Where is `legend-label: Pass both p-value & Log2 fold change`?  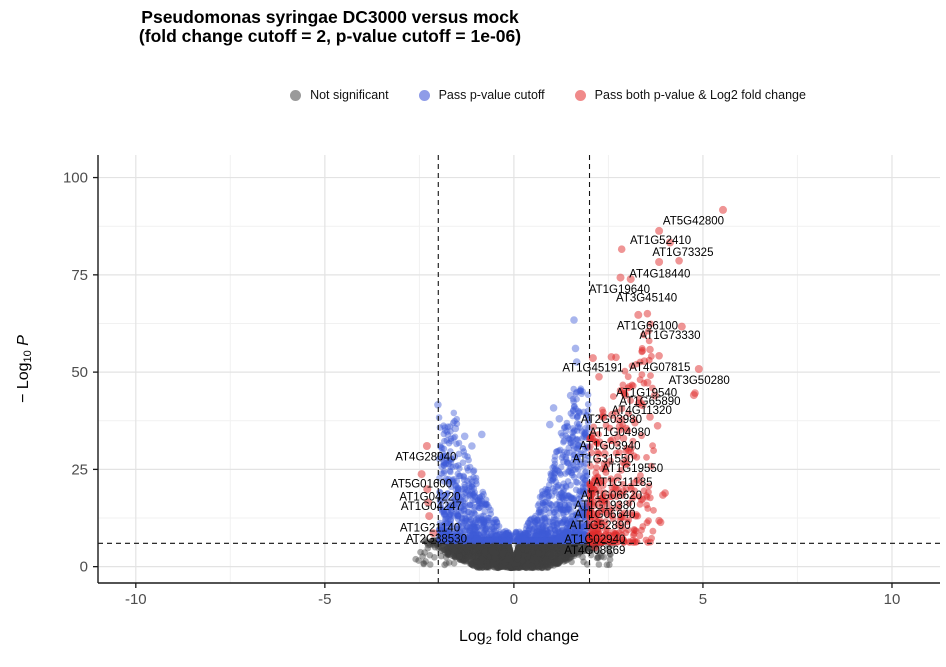
legend-label: Pass both p-value & Log2 fold change is located at coordinates (700, 95).